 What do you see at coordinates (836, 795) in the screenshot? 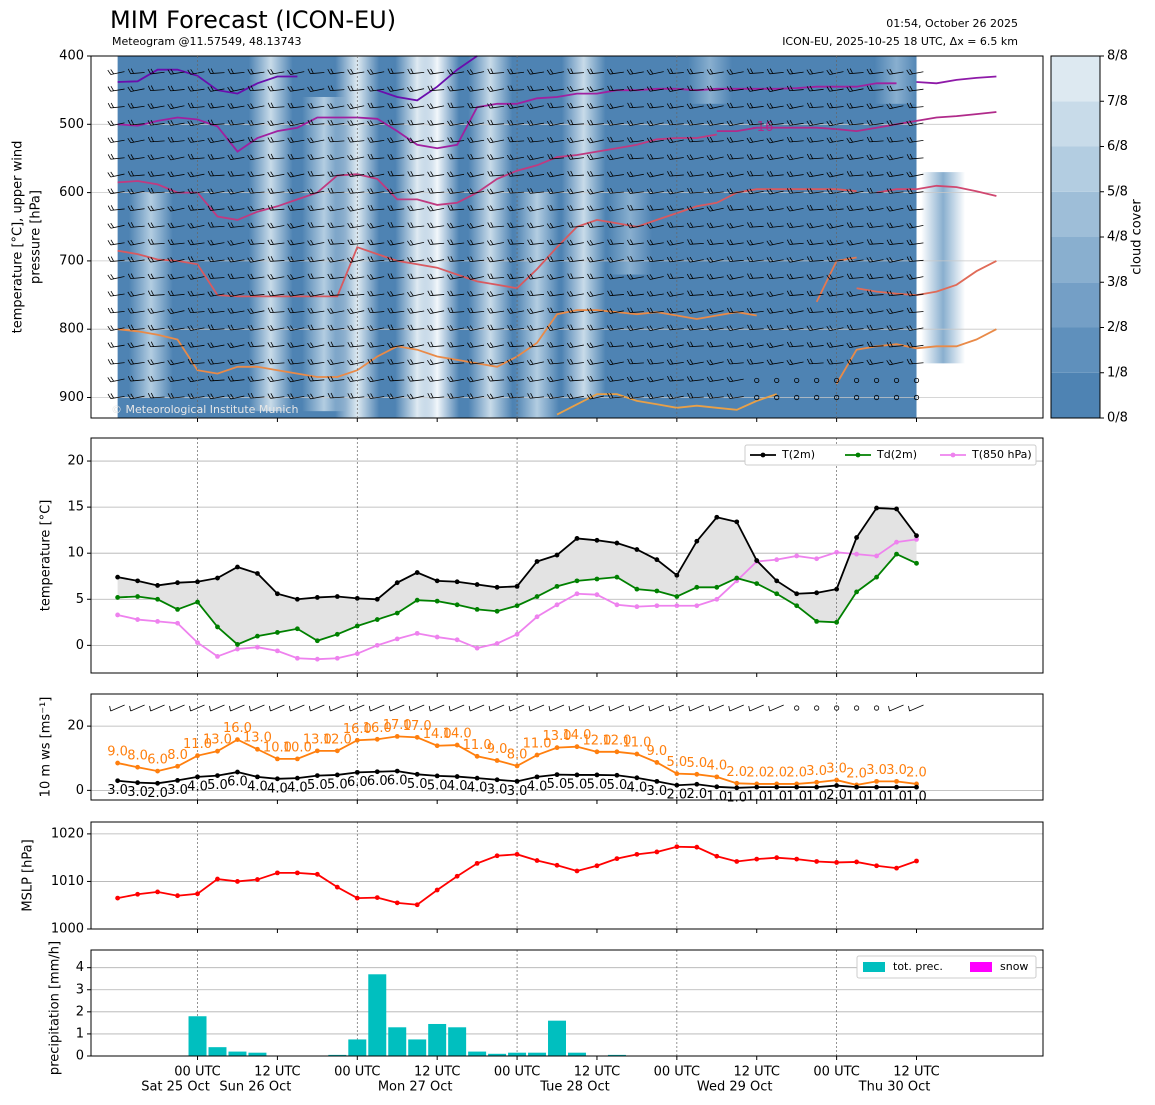
I see `mean-wind-value-label: 2.0` at bounding box center [836, 795].